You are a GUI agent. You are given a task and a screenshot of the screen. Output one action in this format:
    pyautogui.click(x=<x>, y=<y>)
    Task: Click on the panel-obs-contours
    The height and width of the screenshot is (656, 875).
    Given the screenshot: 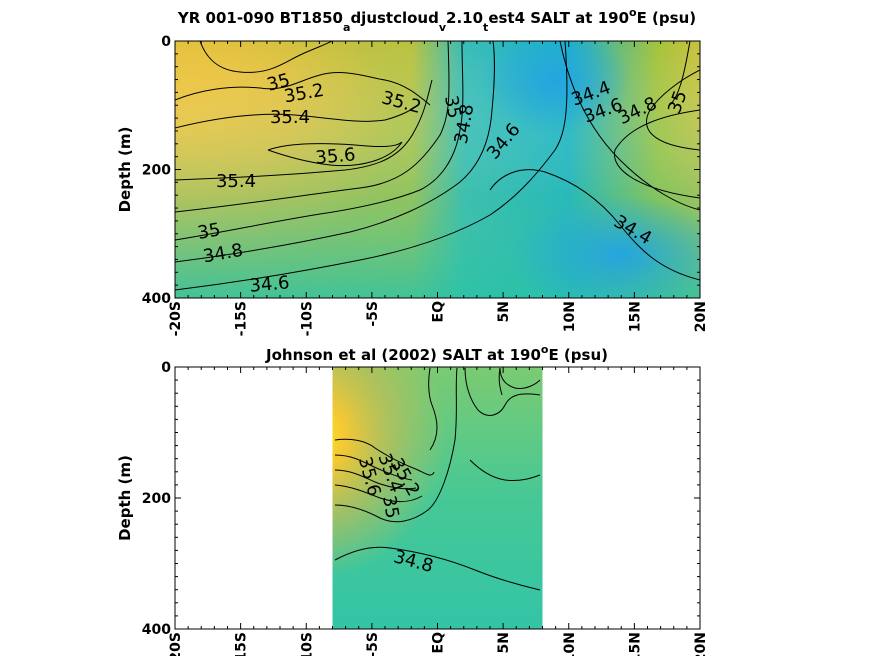 What is the action you would take?
    pyautogui.click(x=437, y=479)
    